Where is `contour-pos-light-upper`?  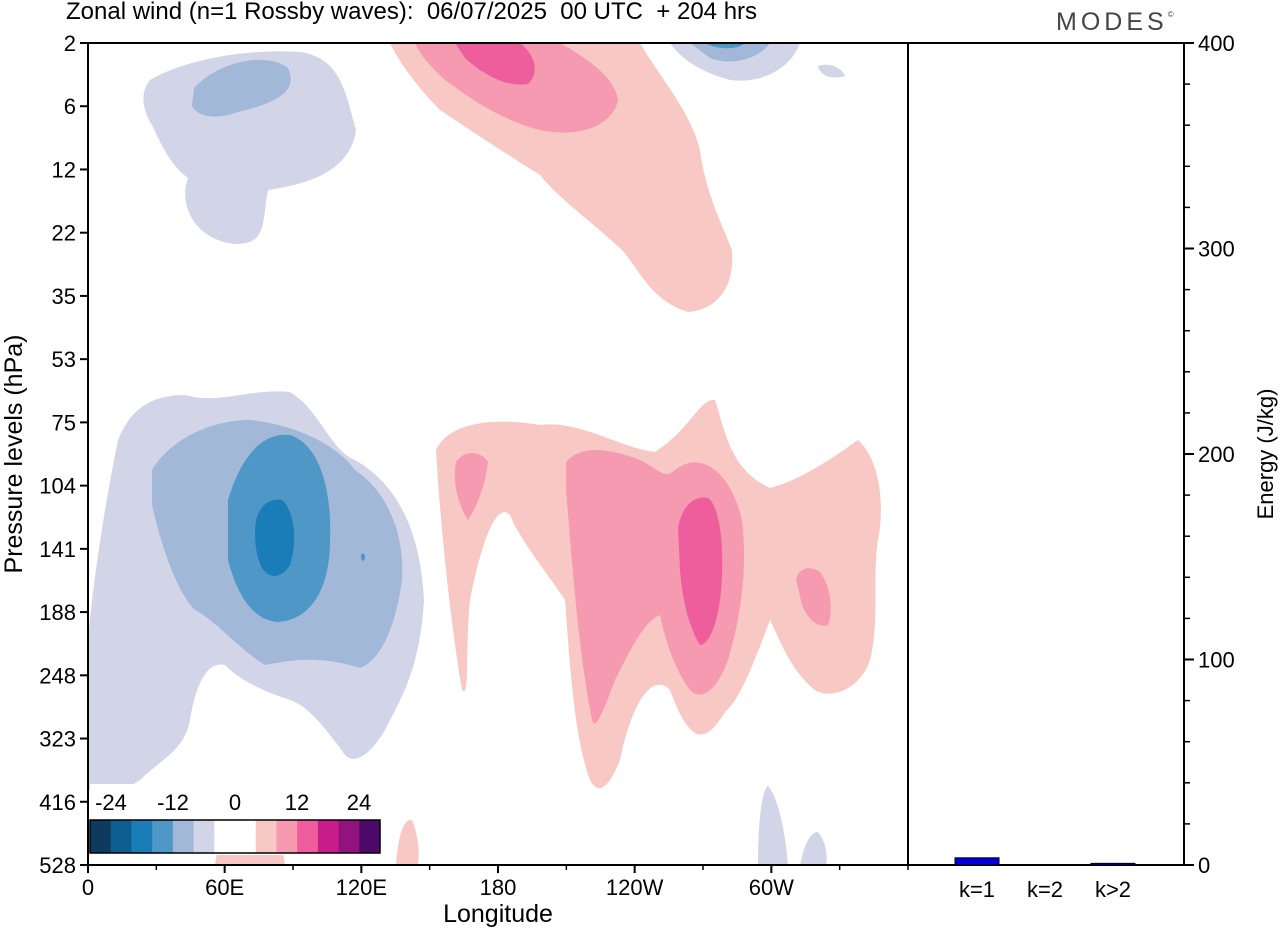
contour-pos-light-upper is located at coordinates (561, 177).